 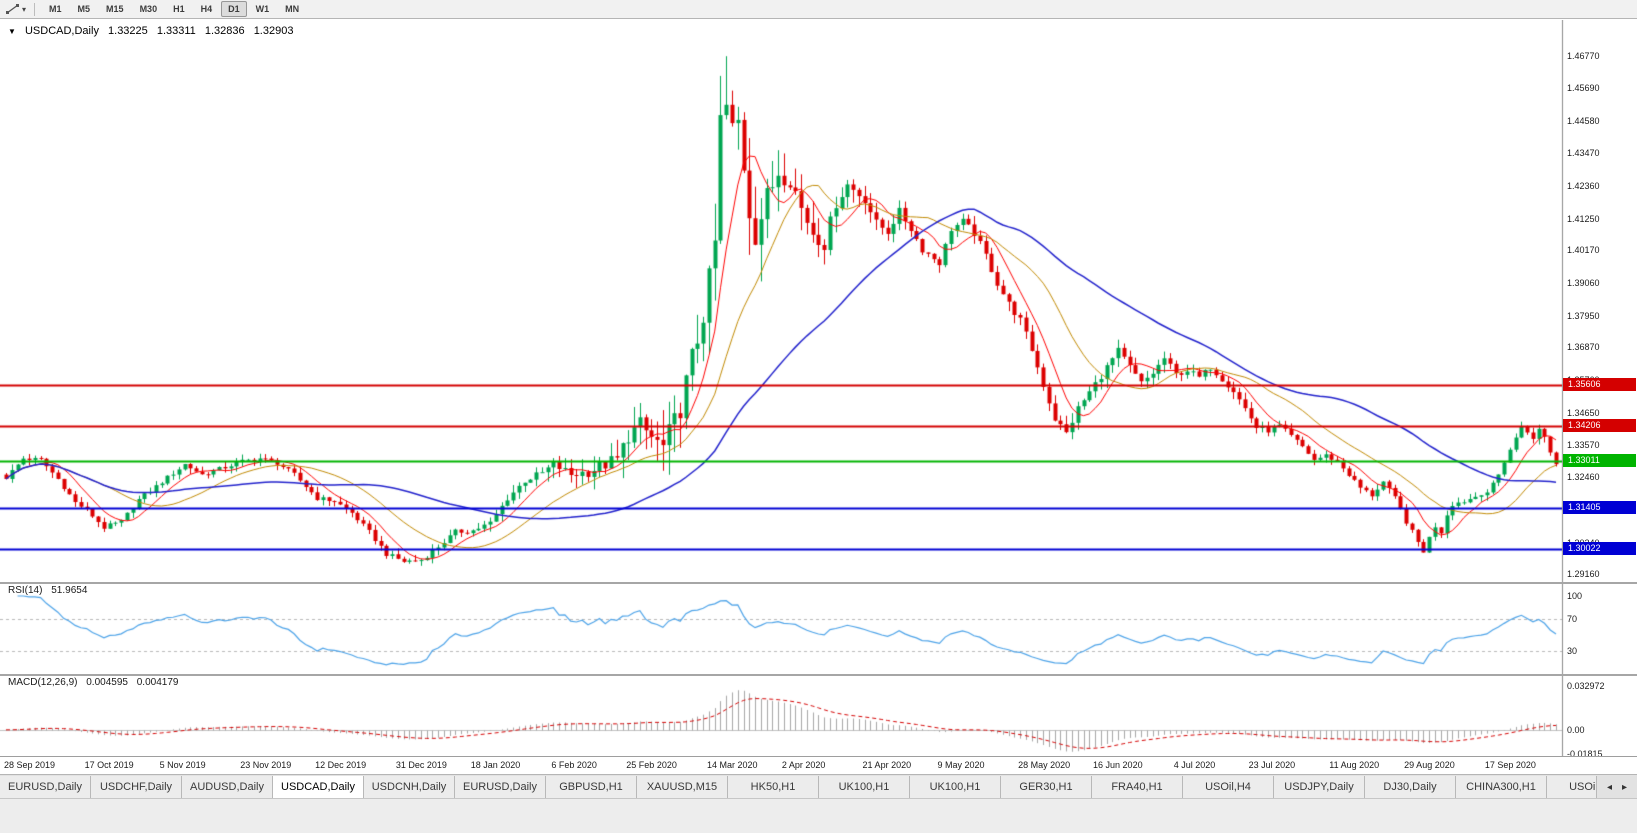 I want to click on timeframe-button-group: M1 M5 M15 M30 H1 H4 D1 W1 MN, so click(x=174, y=9).